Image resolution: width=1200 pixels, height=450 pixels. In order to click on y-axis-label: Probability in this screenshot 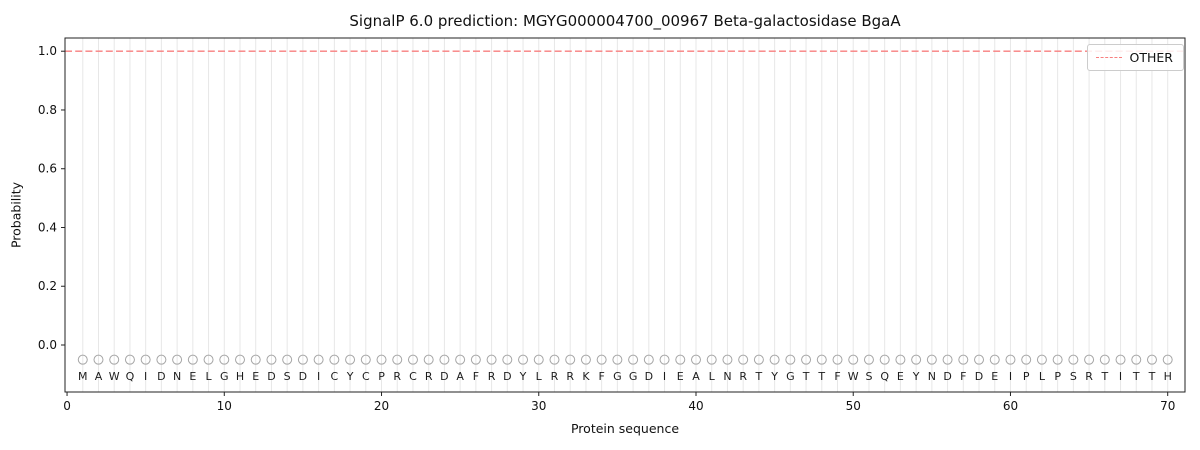, I will do `click(16, 215)`.